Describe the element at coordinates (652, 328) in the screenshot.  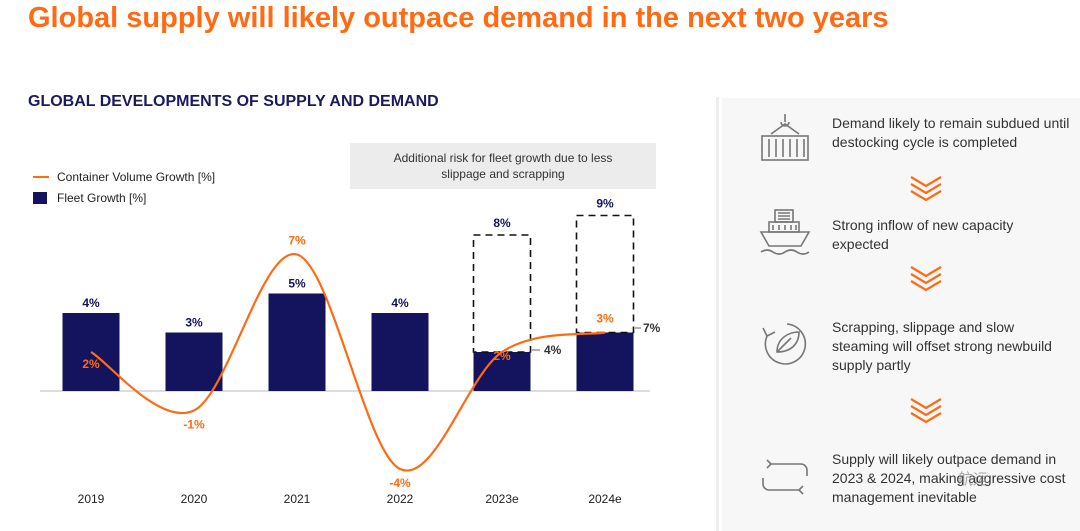
I see `annotation-label-2024e: 7%` at that location.